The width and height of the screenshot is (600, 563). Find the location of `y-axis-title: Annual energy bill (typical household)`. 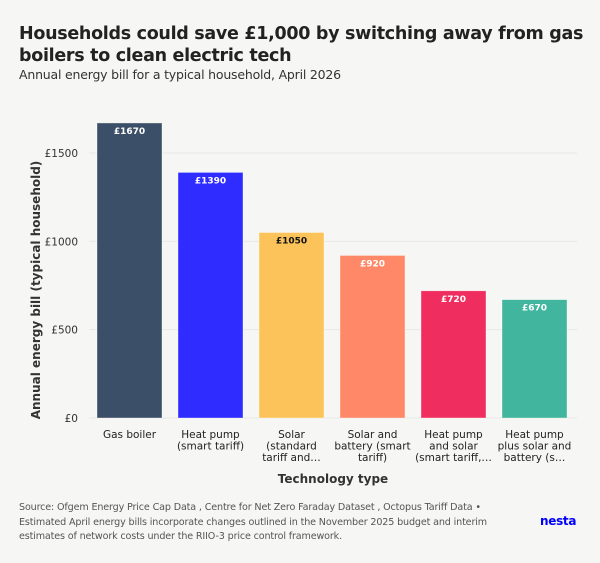

y-axis-title: Annual energy bill (typical household) is located at coordinates (36, 290).